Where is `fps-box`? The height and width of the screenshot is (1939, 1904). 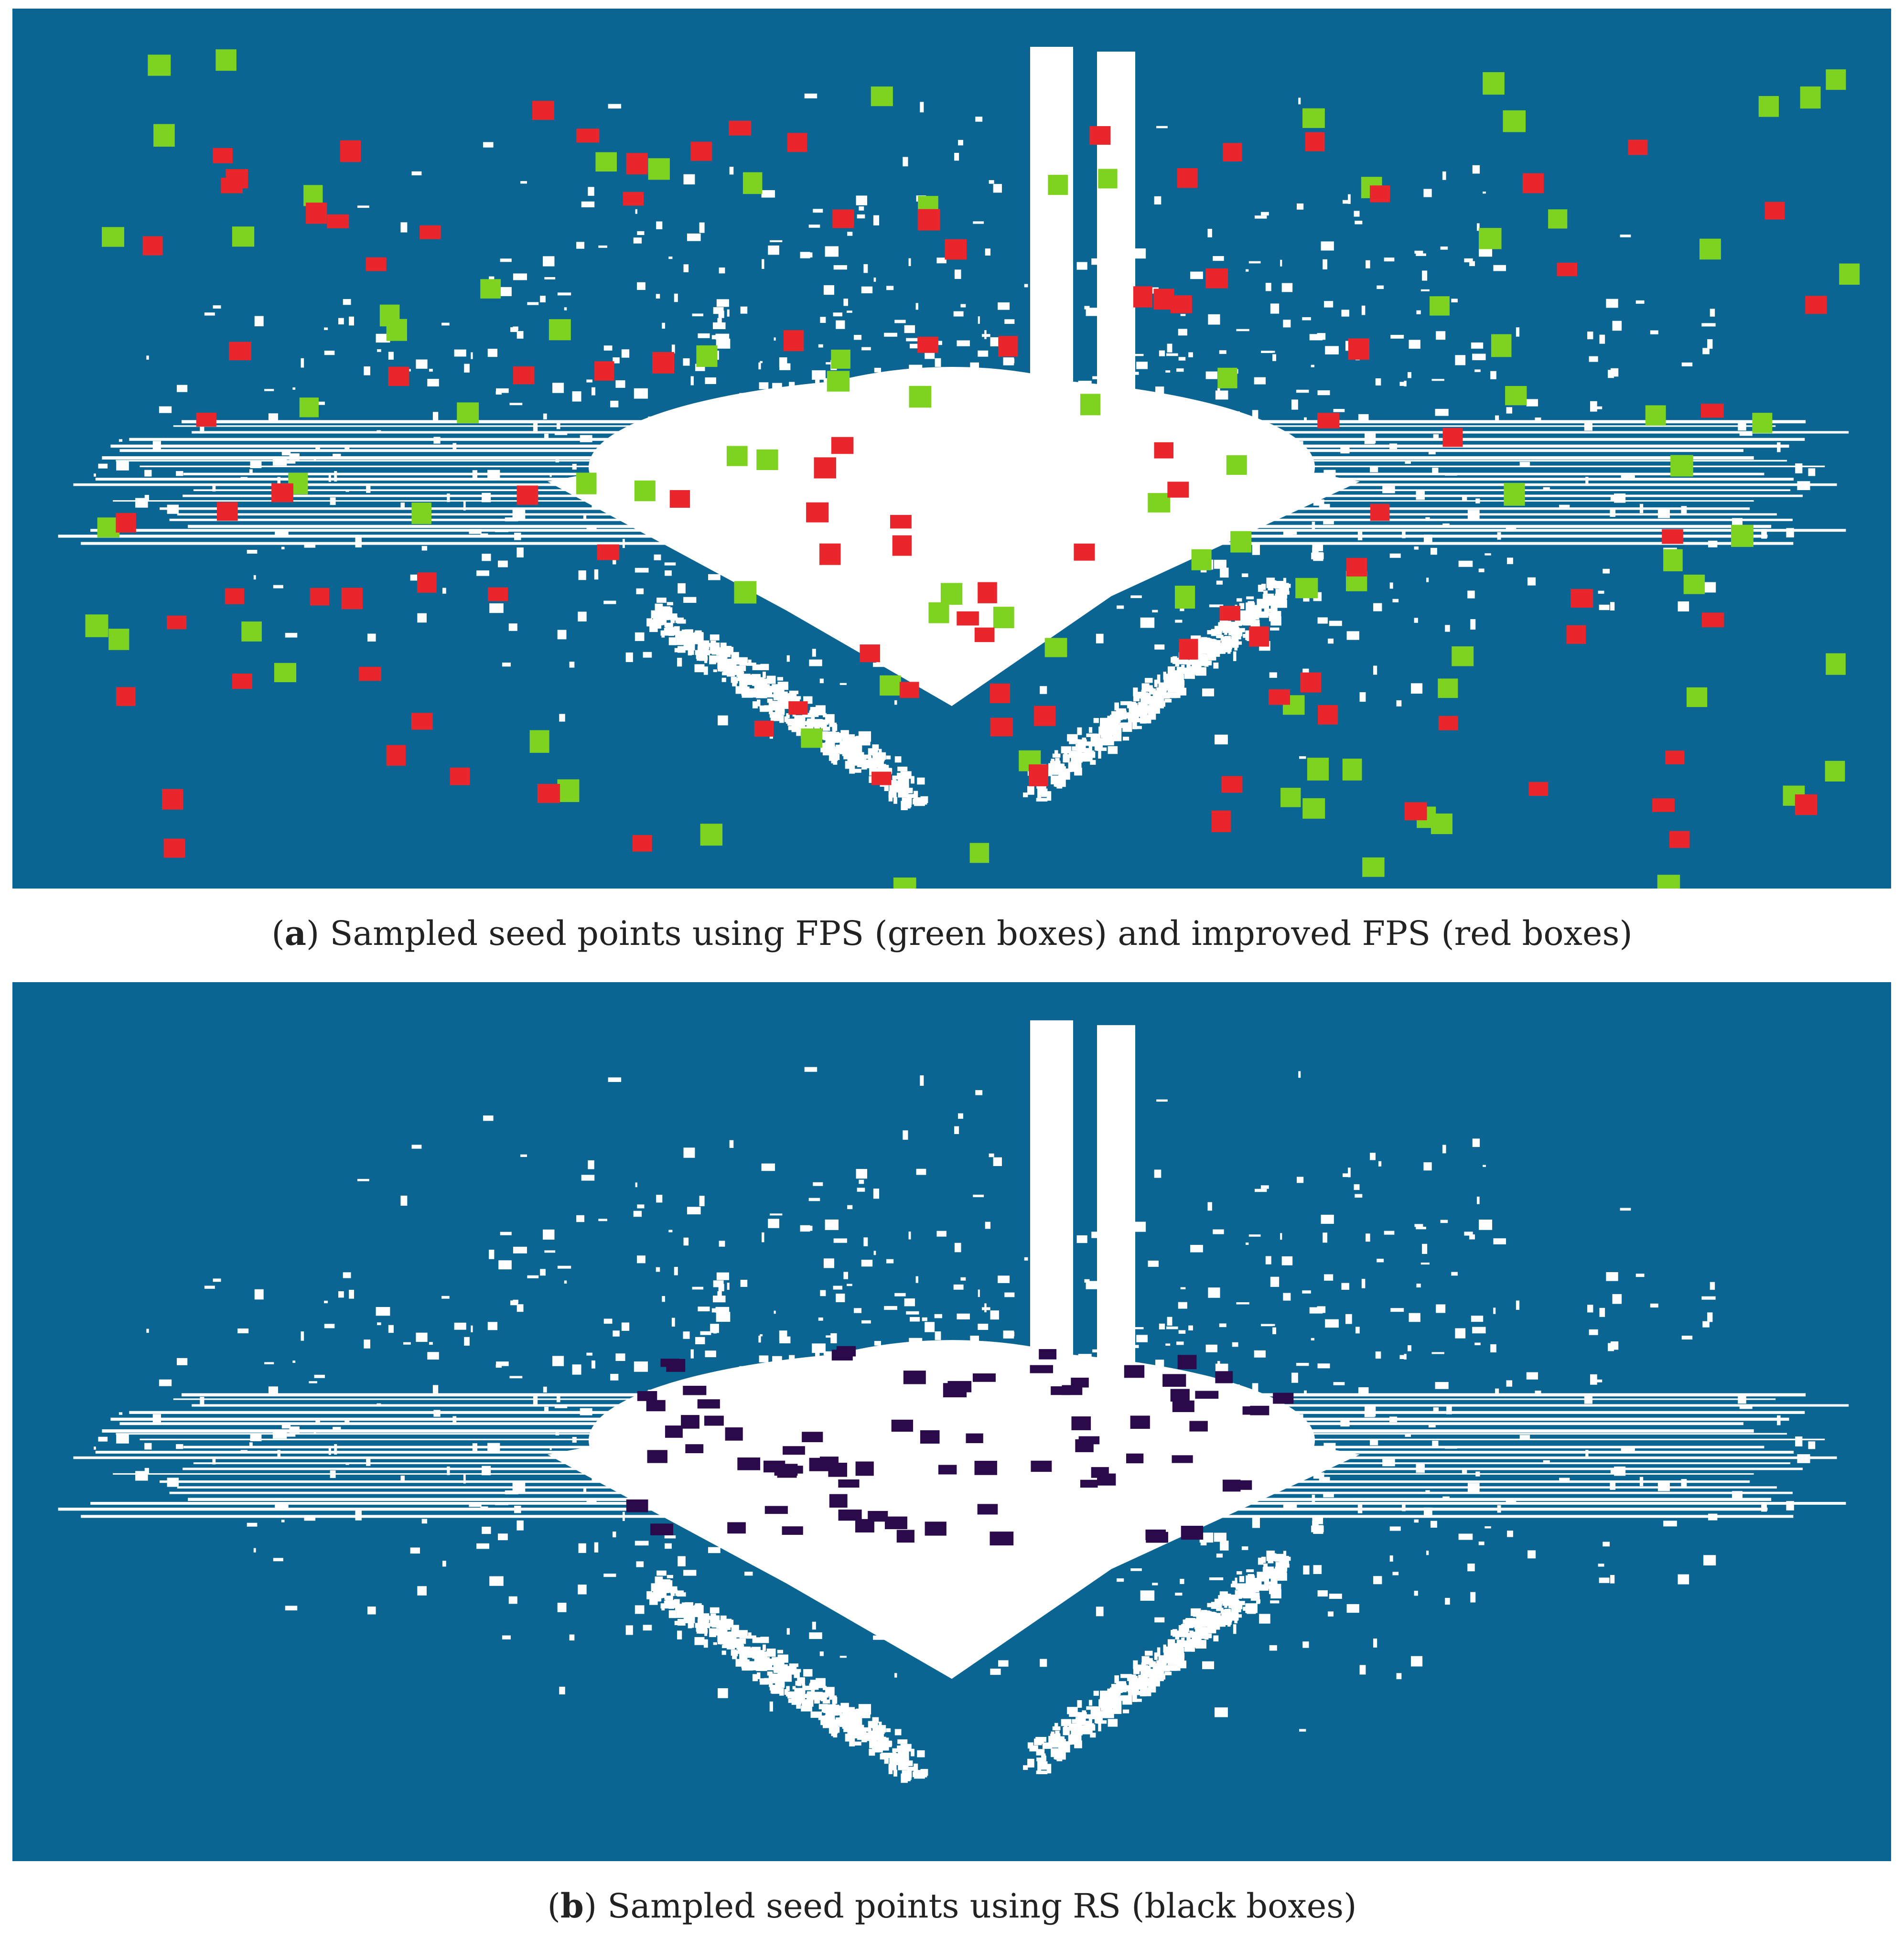 fps-box is located at coordinates (1762, 423).